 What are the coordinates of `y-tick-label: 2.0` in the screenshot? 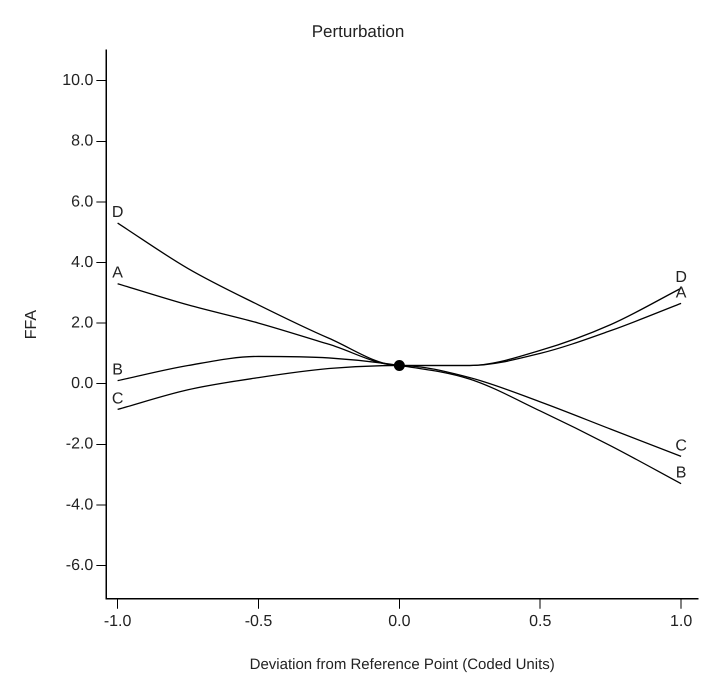 It's located at (82, 323).